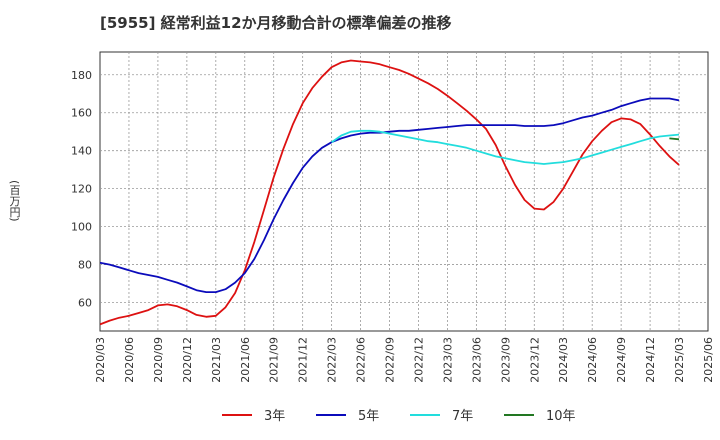 This screenshot has height=440, width=720. What do you see at coordinates (679, 360) in the screenshot?
I see `x-tick-label: 2025/03` at bounding box center [679, 360].